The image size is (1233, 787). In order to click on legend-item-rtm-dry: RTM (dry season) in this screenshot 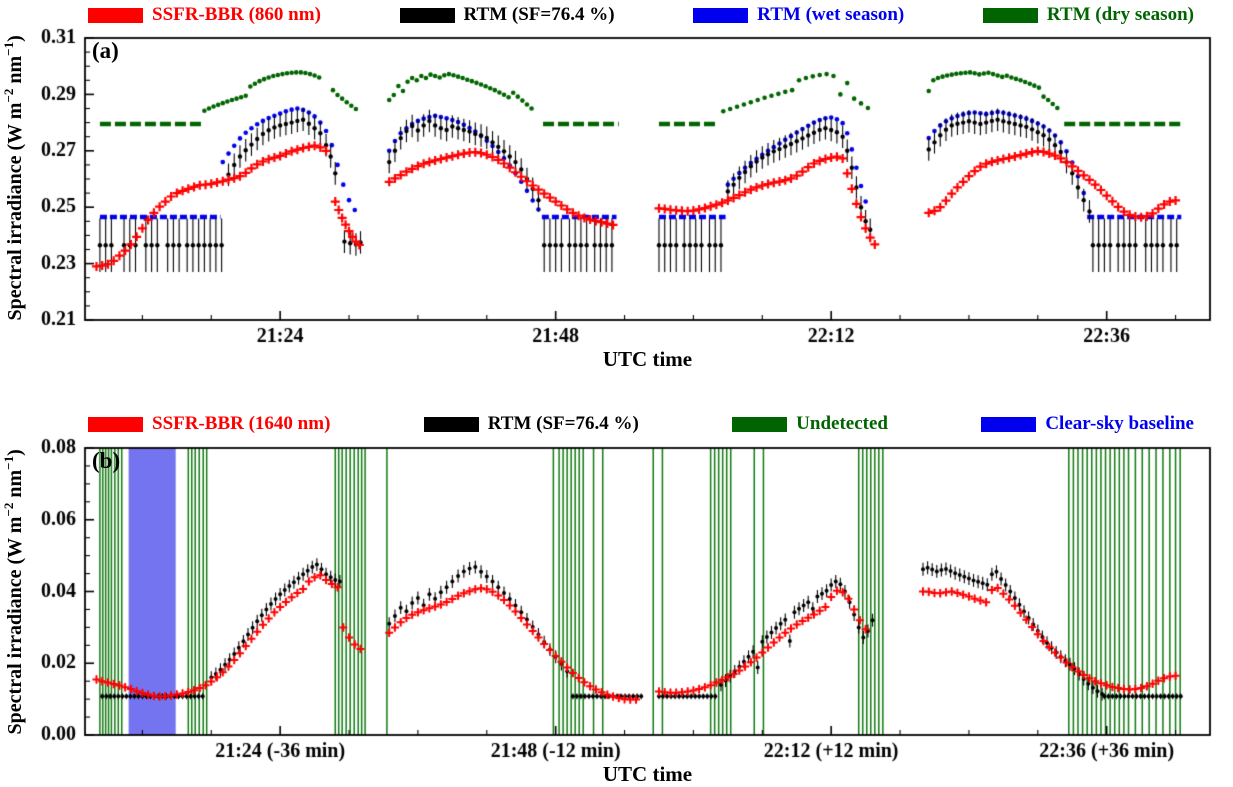, I will do `click(1088, 15)`.